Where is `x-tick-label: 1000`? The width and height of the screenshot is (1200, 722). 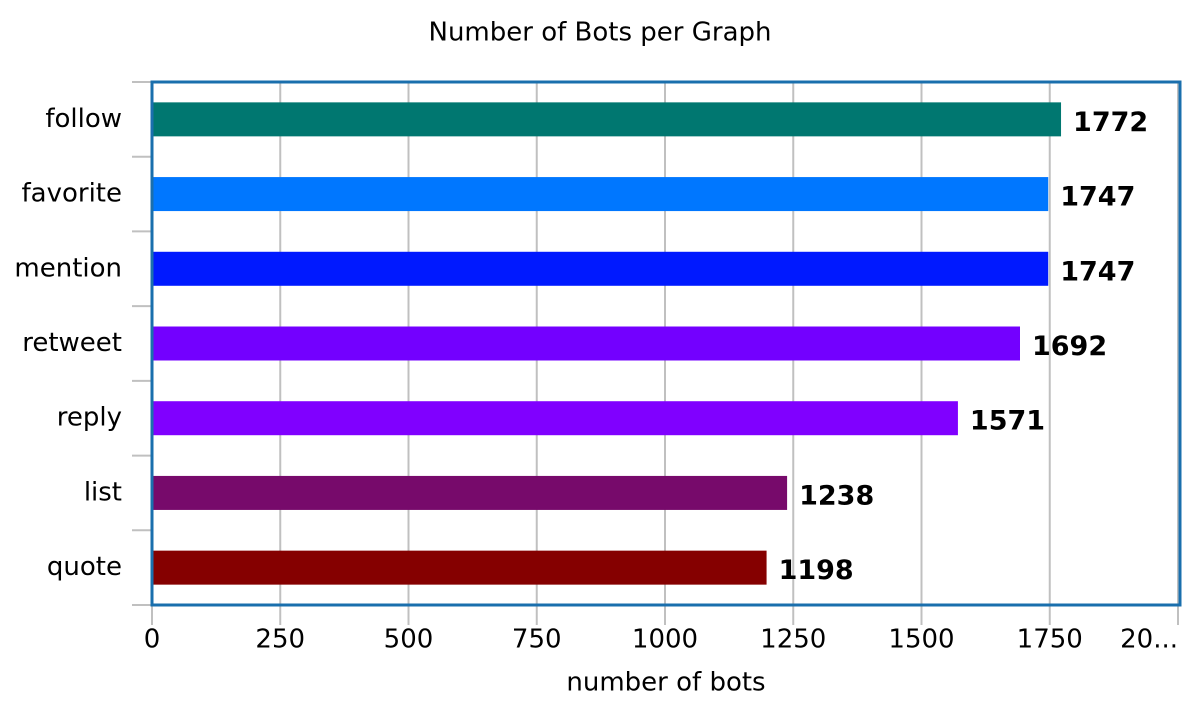 x-tick-label: 1000 is located at coordinates (665, 640).